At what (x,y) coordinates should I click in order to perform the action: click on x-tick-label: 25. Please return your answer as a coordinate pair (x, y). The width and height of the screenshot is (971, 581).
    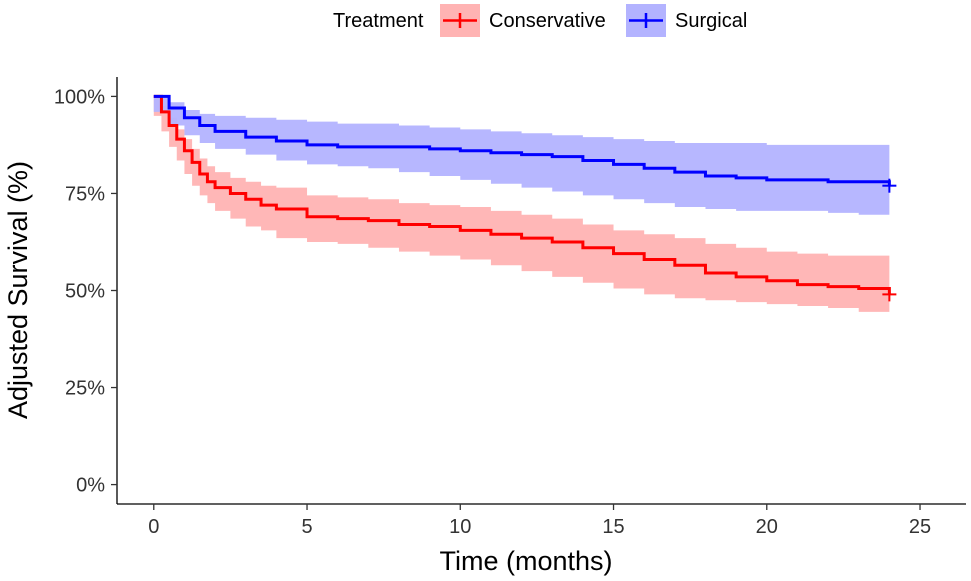
    Looking at the image, I should click on (920, 527).